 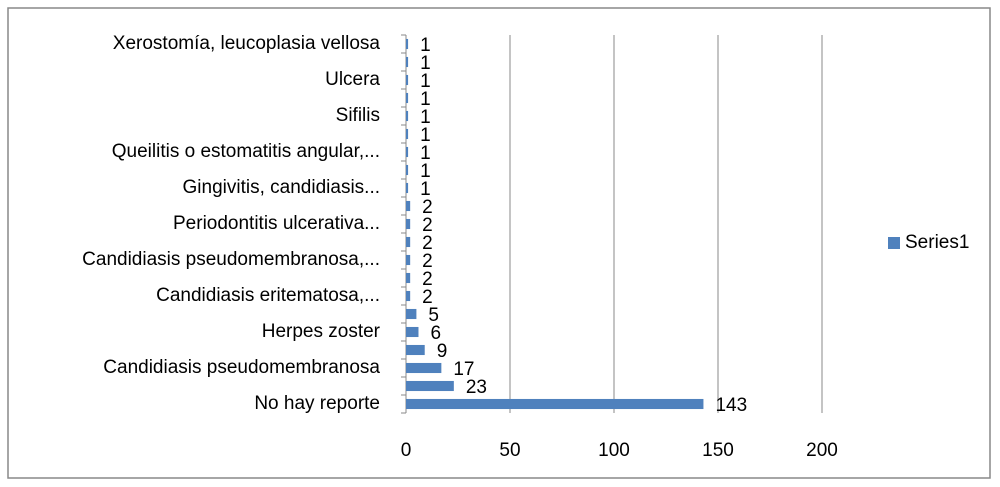 I want to click on data-label: 143, so click(x=731, y=405).